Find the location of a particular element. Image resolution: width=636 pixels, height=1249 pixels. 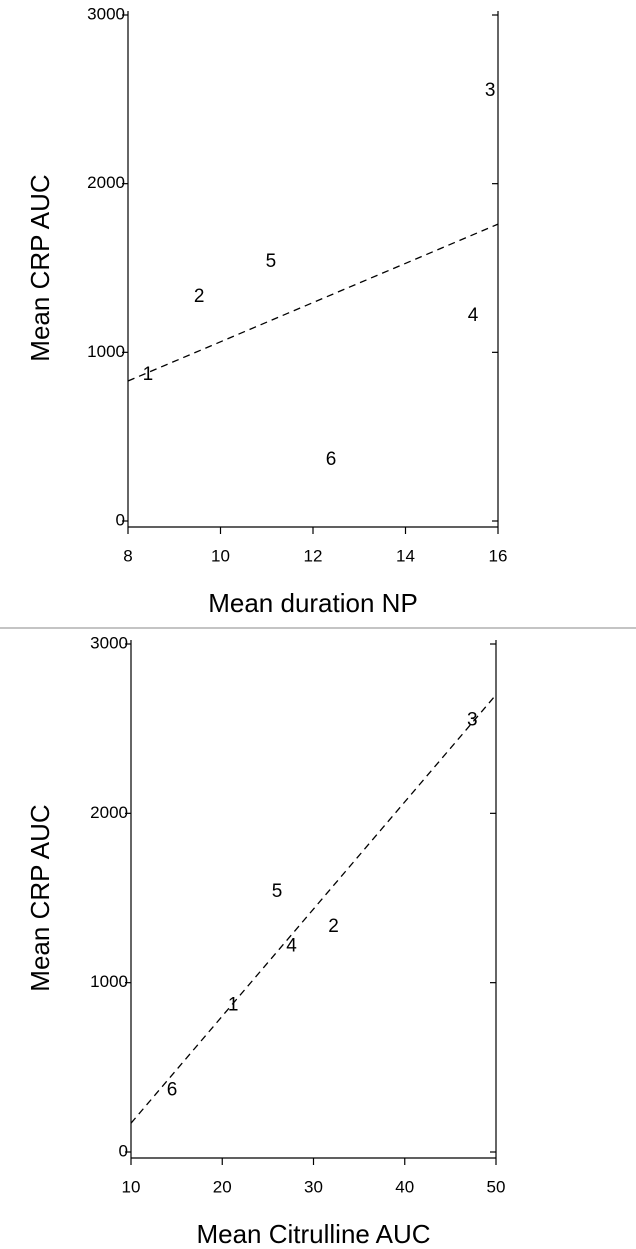

x-tick-label: 14 is located at coordinates (405, 555).